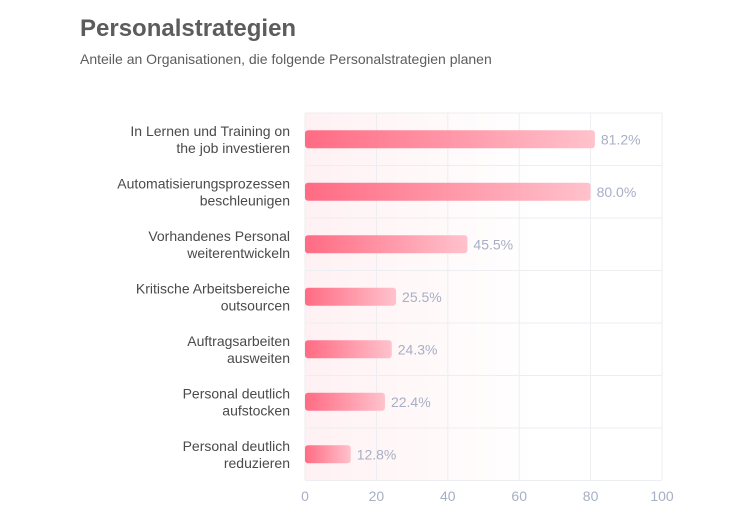  Describe the element at coordinates (487, 496) in the screenshot. I see `x-axis-ticks: 0 20 40 60 80 100` at that location.